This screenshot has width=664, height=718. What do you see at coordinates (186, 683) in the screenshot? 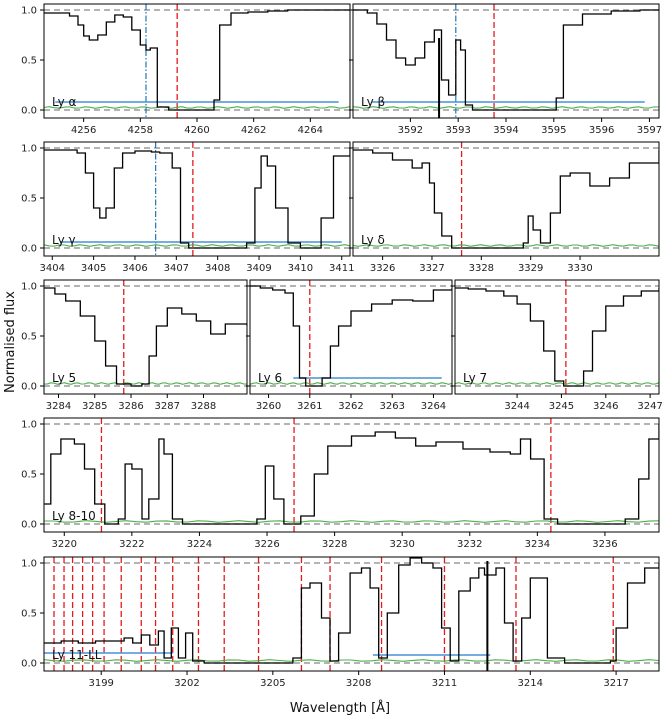
I see `x-tick-label: 3202` at bounding box center [186, 683].